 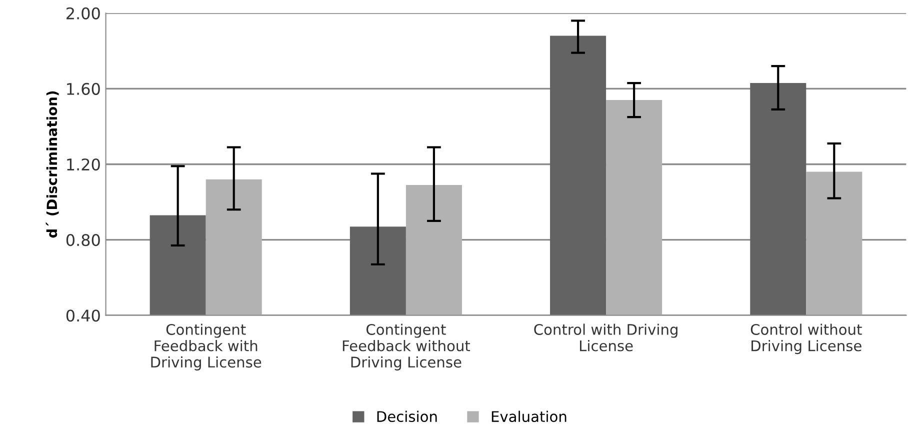 What do you see at coordinates (83, 13) in the screenshot?
I see `y-tick-label: 2.00` at bounding box center [83, 13].